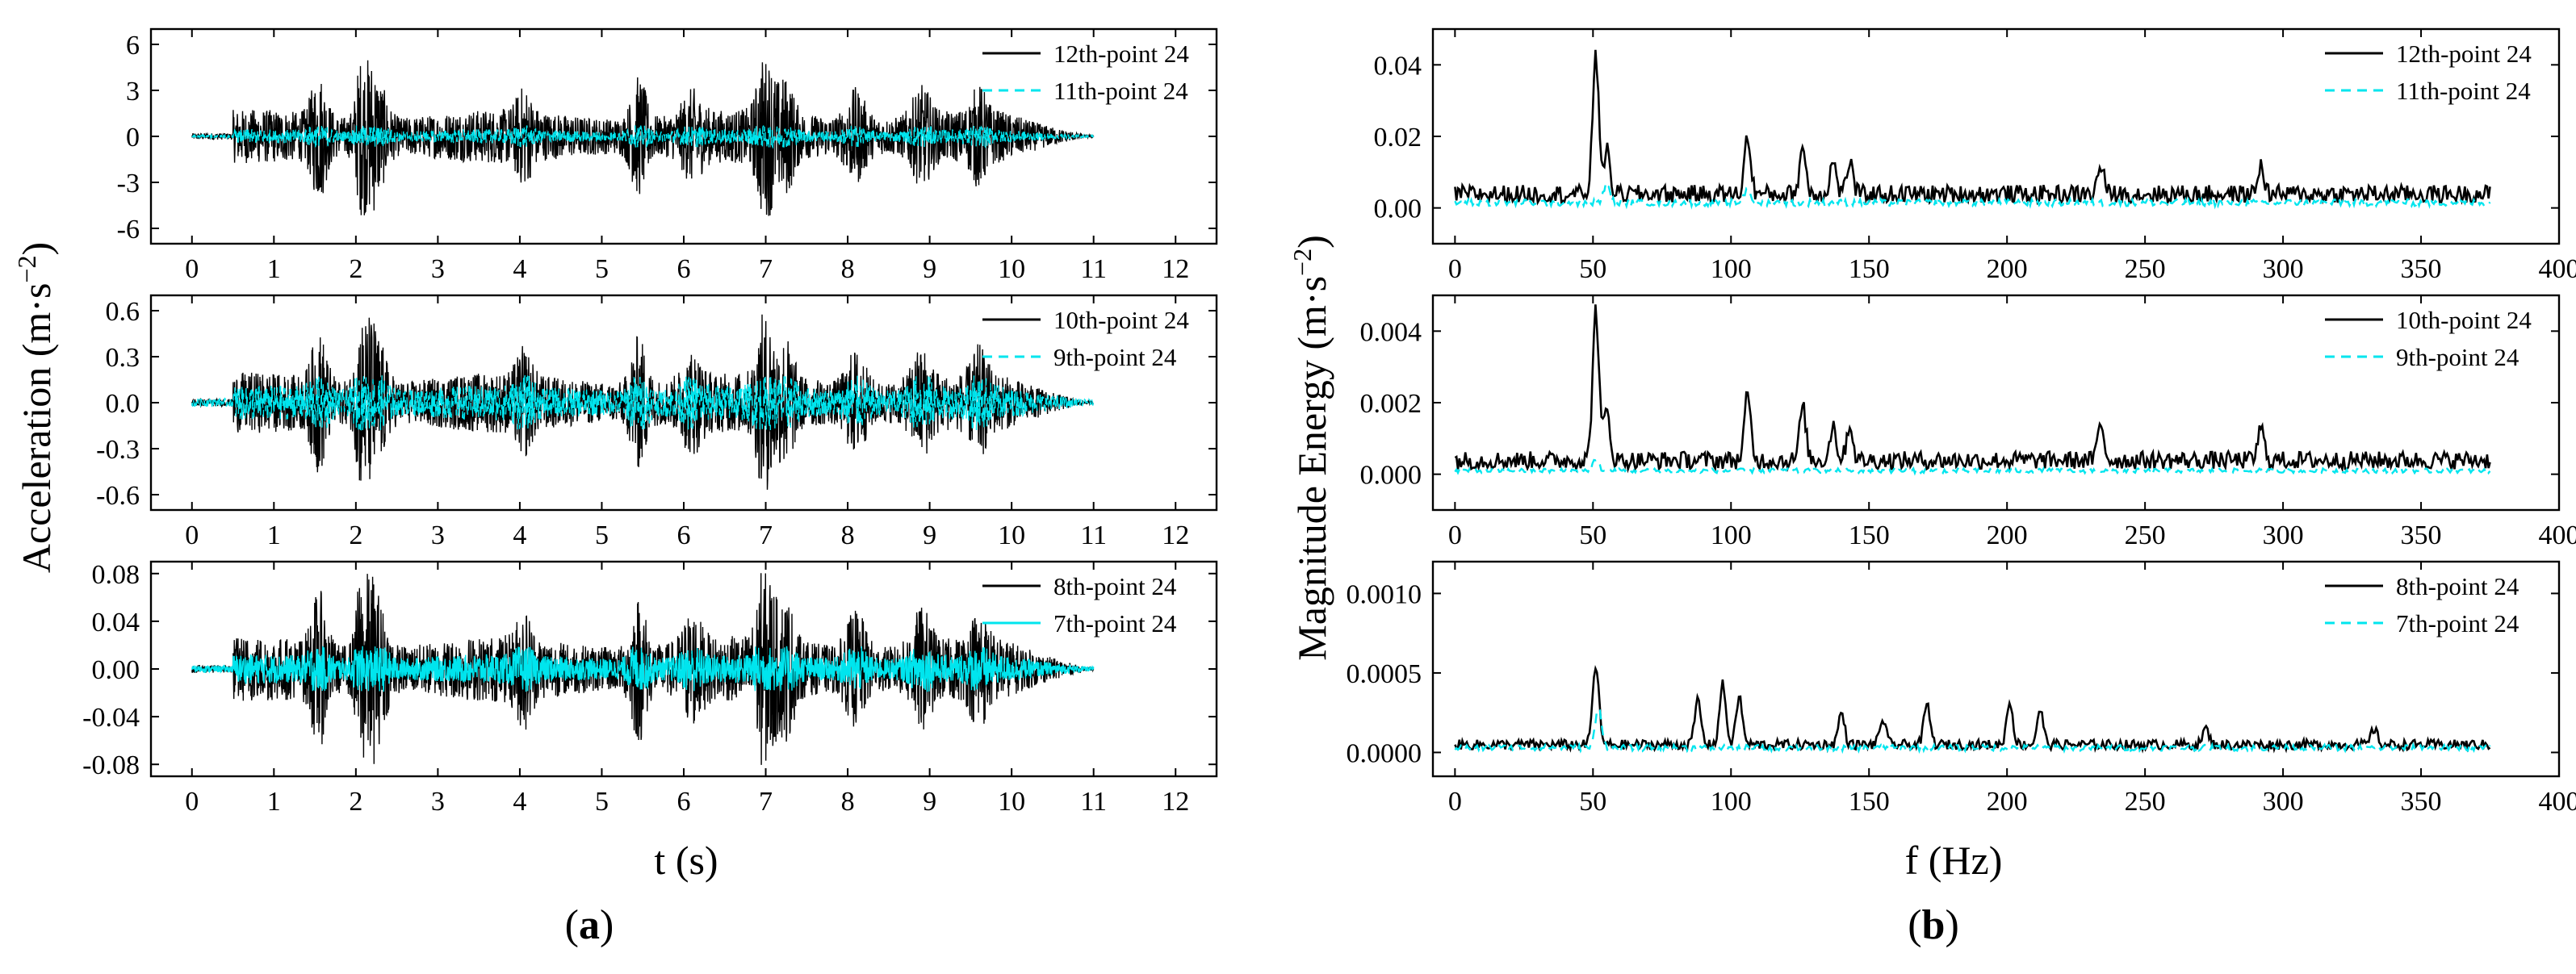 Image resolution: width=2576 pixels, height=974 pixels. I want to click on legend: 12th-point 24 11th-point 24, so click(2428, 73).